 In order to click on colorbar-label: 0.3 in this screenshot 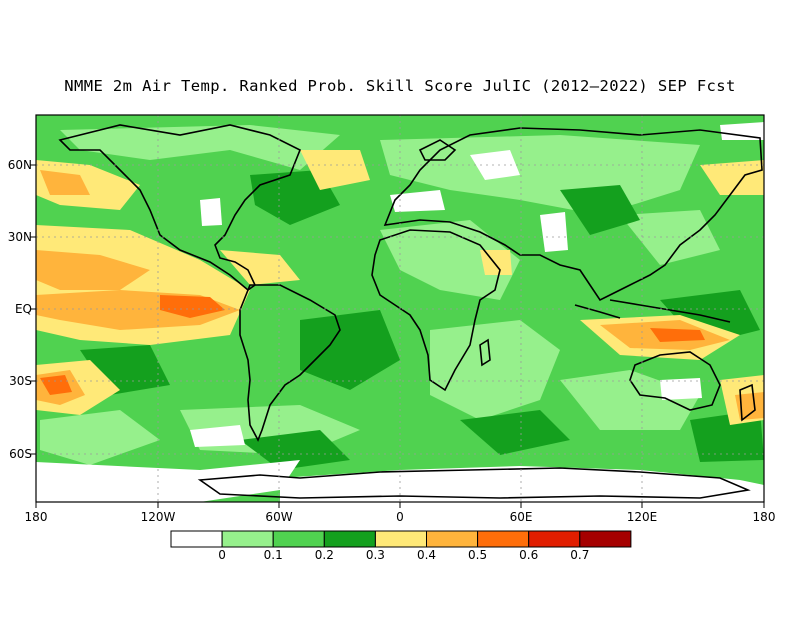, I will do `click(375, 555)`.